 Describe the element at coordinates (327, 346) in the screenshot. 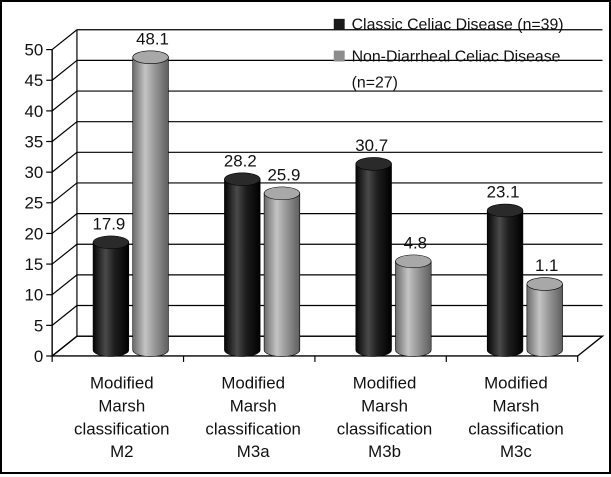

I see `chart-floor` at that location.